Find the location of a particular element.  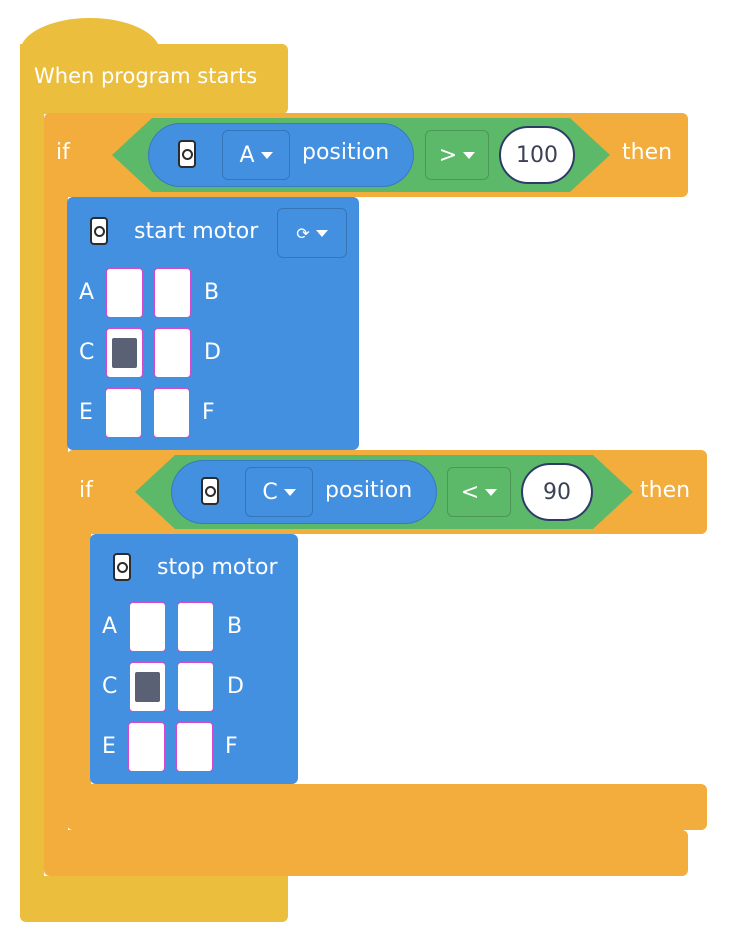

value-input-90: 90 is located at coordinates (557, 492).